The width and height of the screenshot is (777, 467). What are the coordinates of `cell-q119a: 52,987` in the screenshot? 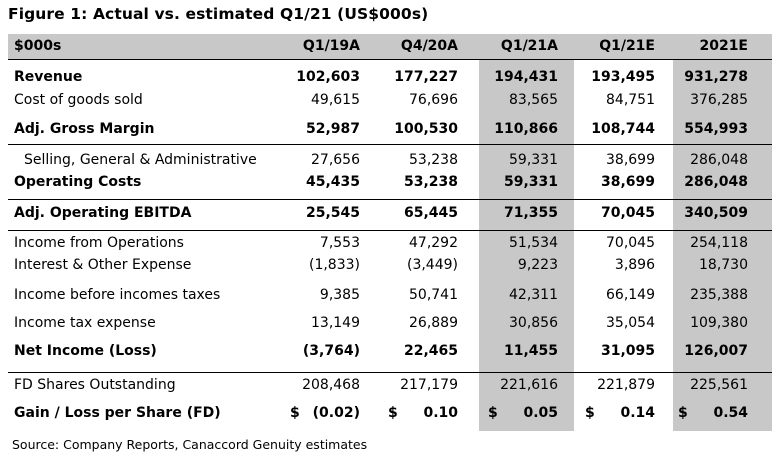 It's located at (332, 129).